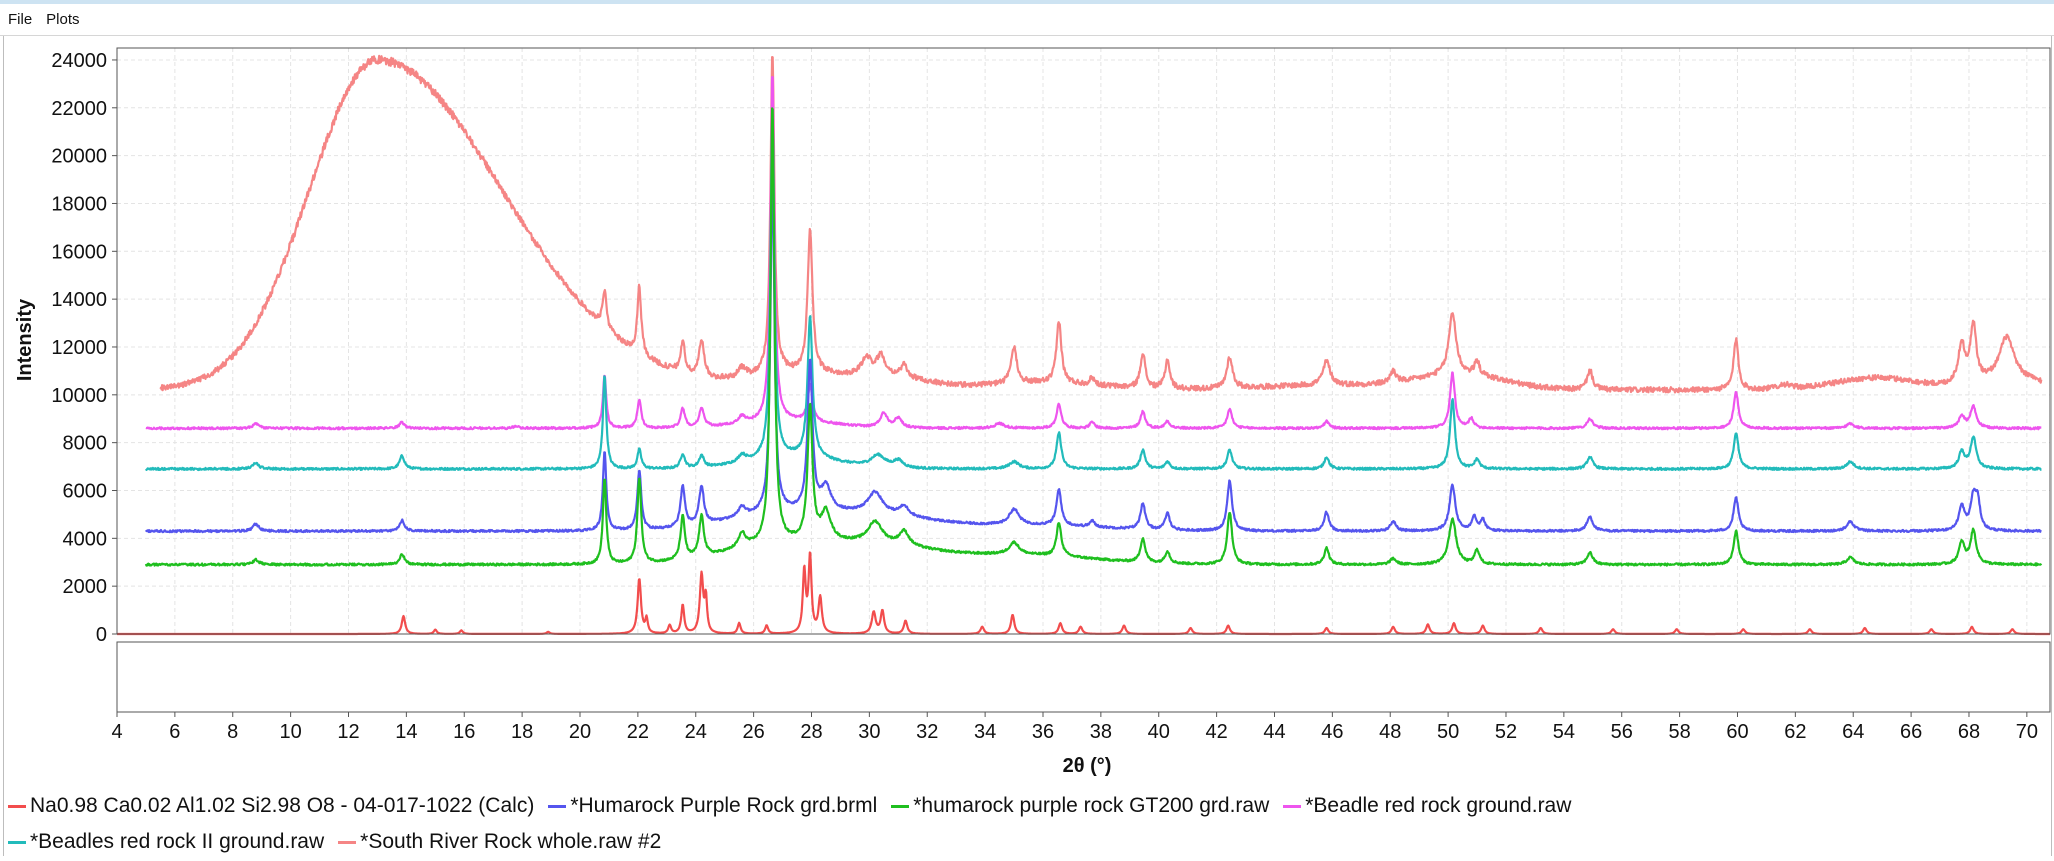 This screenshot has width=2054, height=861. I want to click on legend-swatch-beadle, so click(1292, 806).